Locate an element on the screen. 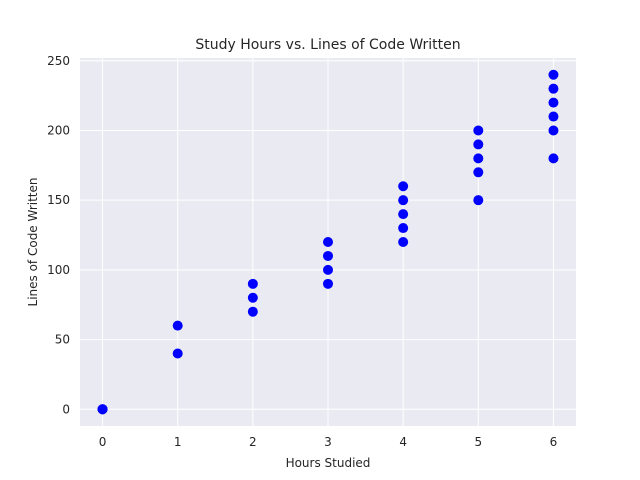 Image resolution: width=640 pixels, height=480 pixels. y-tick-label: 100 is located at coordinates (58, 270).